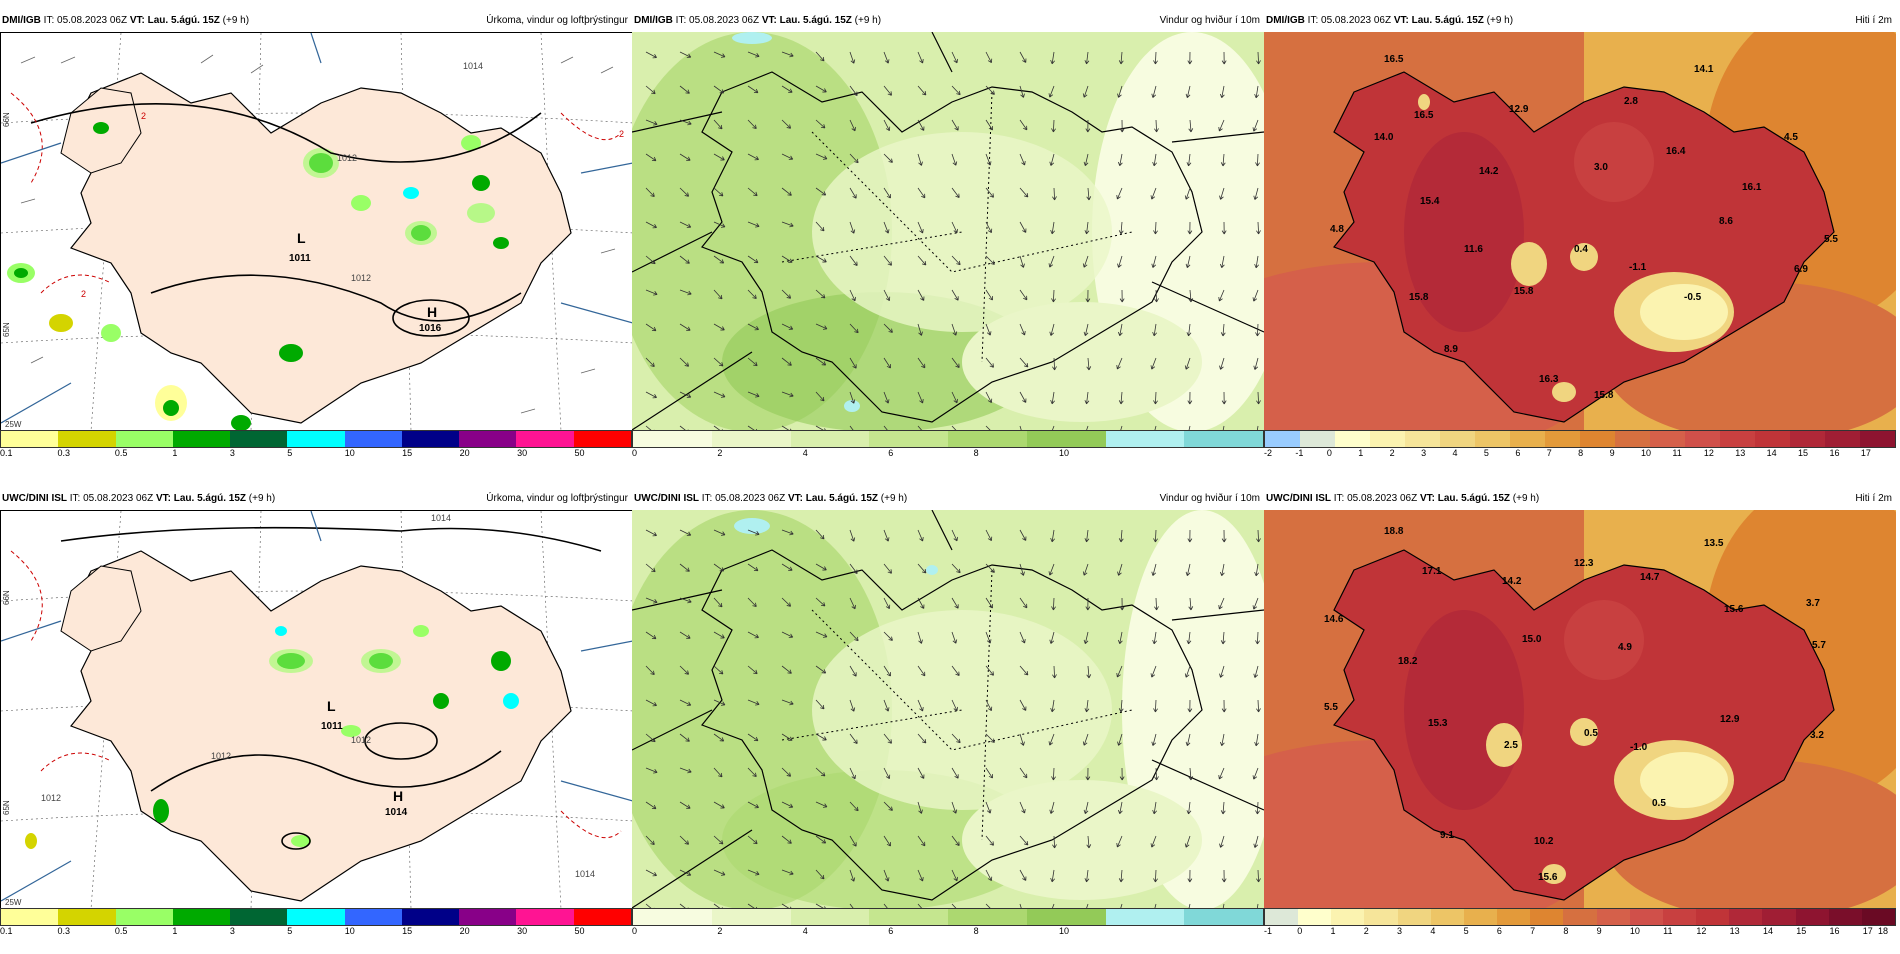 The image size is (1900, 954). I want to click on colorbar-tick-label: 6, so click(891, 931).